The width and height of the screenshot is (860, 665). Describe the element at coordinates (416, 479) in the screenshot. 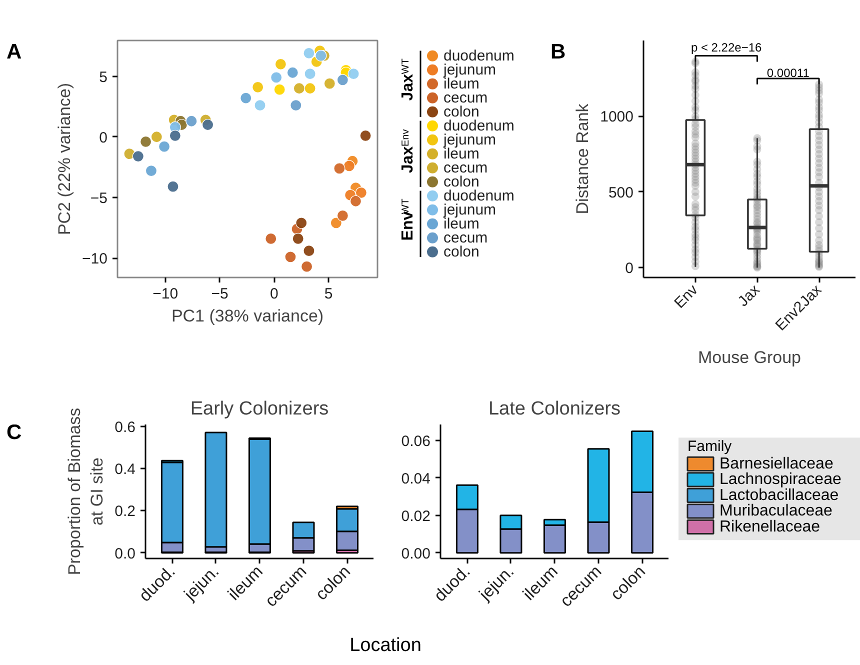

I see `y-tick-label: 0.04` at that location.